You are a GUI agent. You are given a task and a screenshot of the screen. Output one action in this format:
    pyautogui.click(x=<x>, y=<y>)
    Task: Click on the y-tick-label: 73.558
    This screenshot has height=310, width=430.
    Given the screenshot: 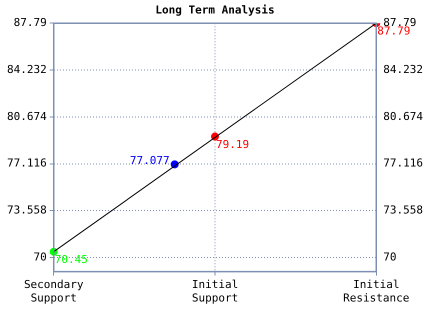 What is the action you would take?
    pyautogui.click(x=26, y=210)
    